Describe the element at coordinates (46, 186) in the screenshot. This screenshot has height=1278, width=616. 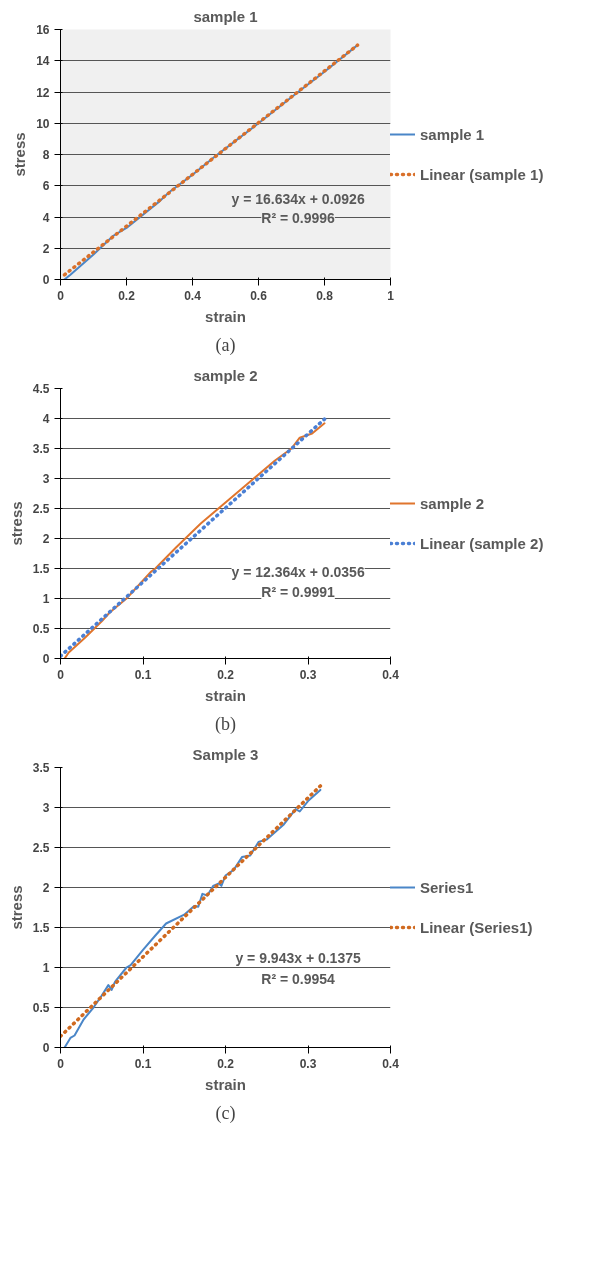
I see `y-tick-label: 6` at that location.